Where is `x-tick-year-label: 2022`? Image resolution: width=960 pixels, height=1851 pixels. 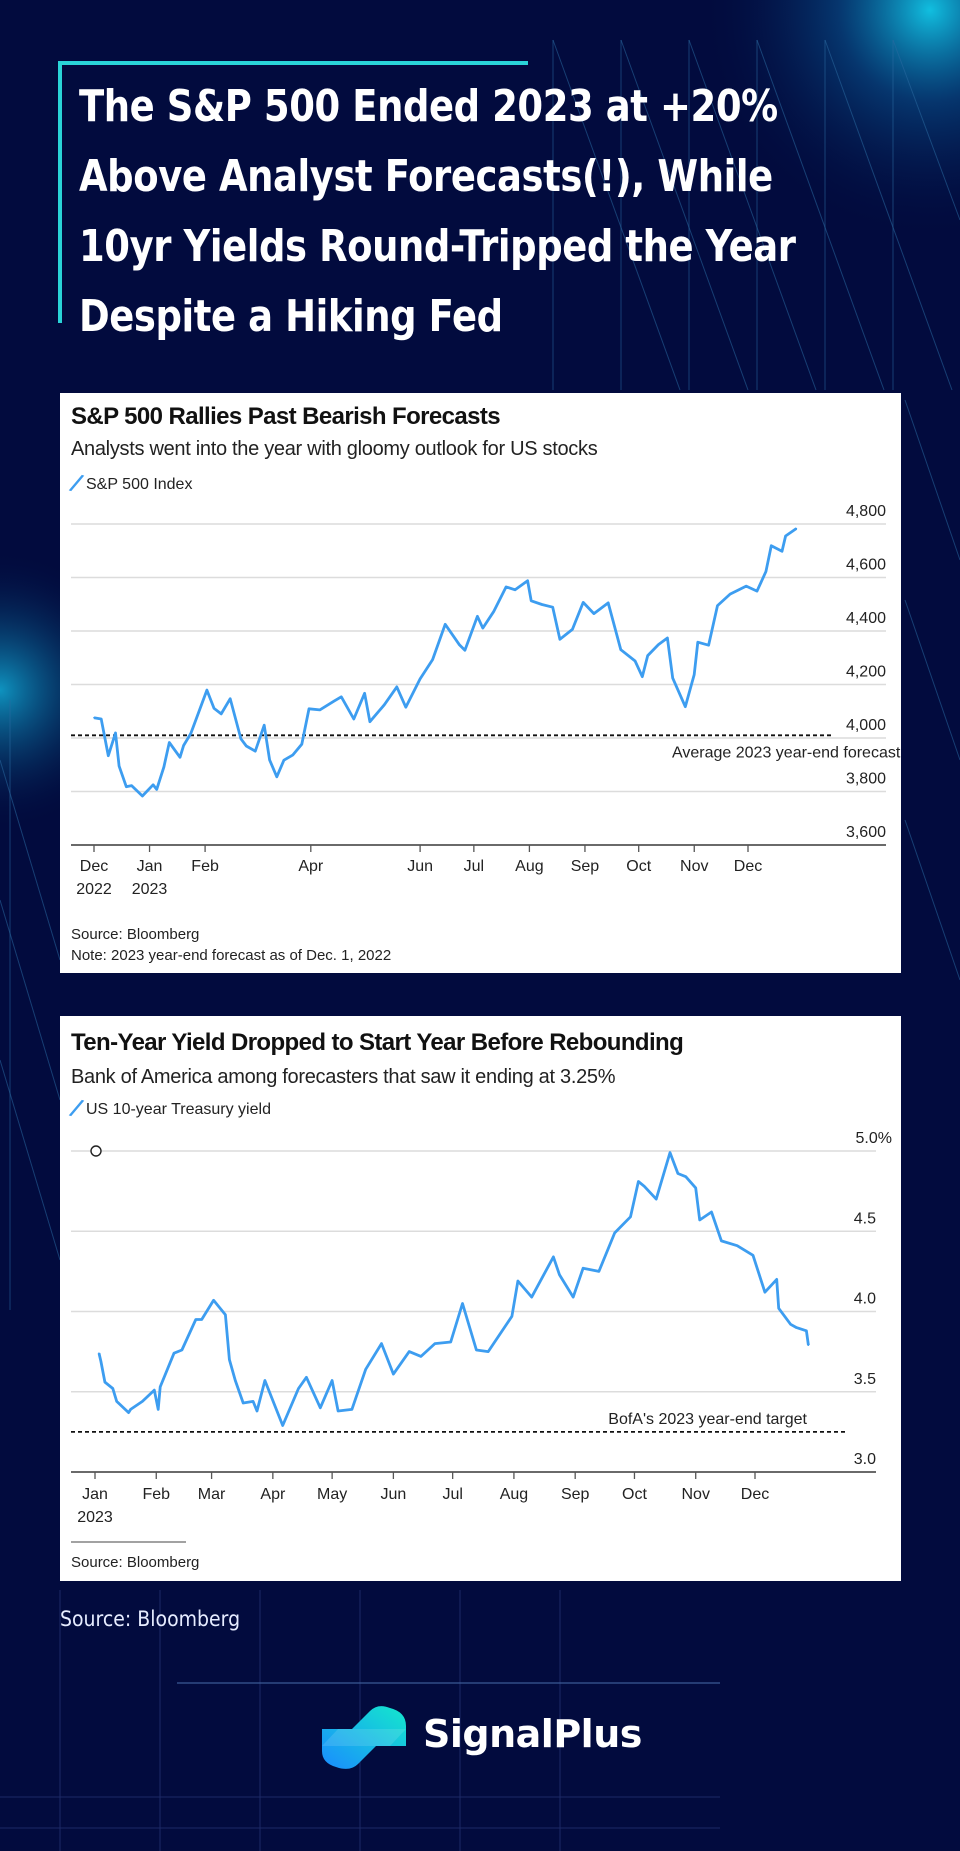
x-tick-year-label: 2022 is located at coordinates (94, 889).